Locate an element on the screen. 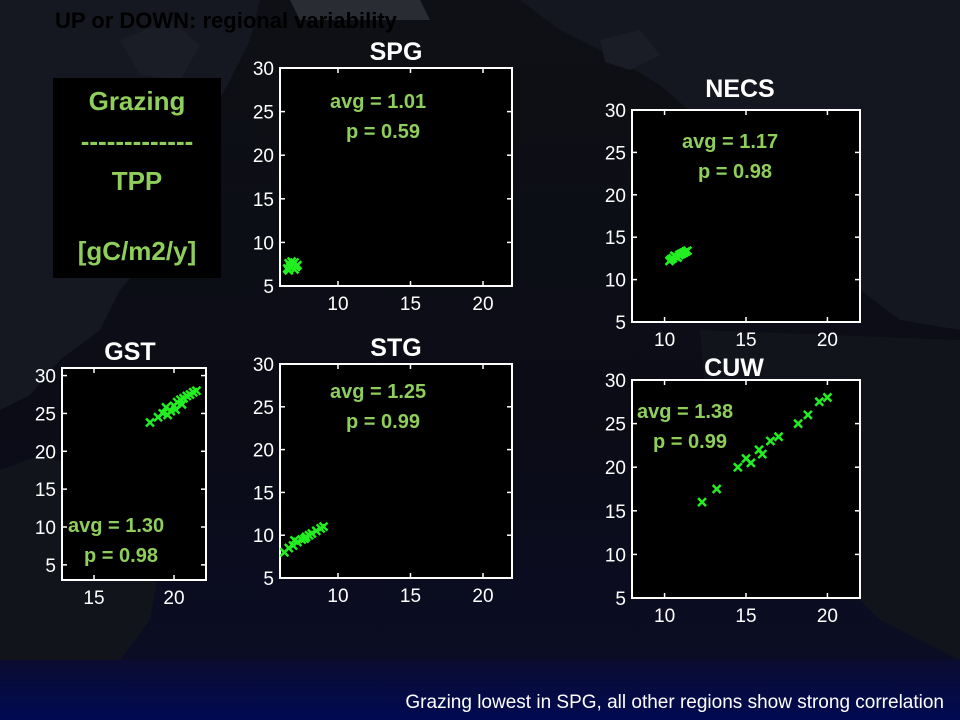 The width and height of the screenshot is (960, 720). cuw-xtick-label: 10 is located at coordinates (664, 616).